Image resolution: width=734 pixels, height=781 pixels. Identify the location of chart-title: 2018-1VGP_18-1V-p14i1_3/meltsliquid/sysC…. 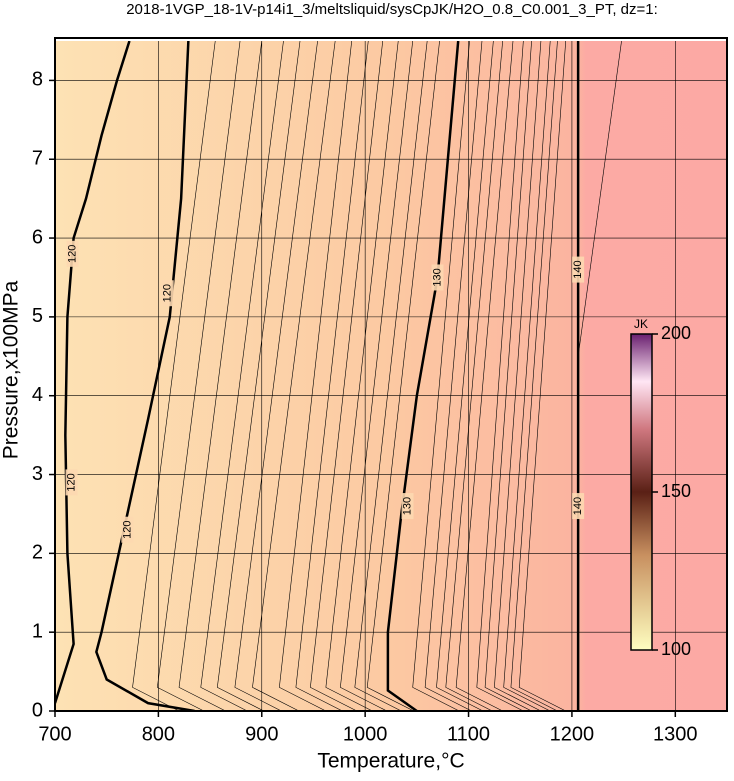
(392, 9).